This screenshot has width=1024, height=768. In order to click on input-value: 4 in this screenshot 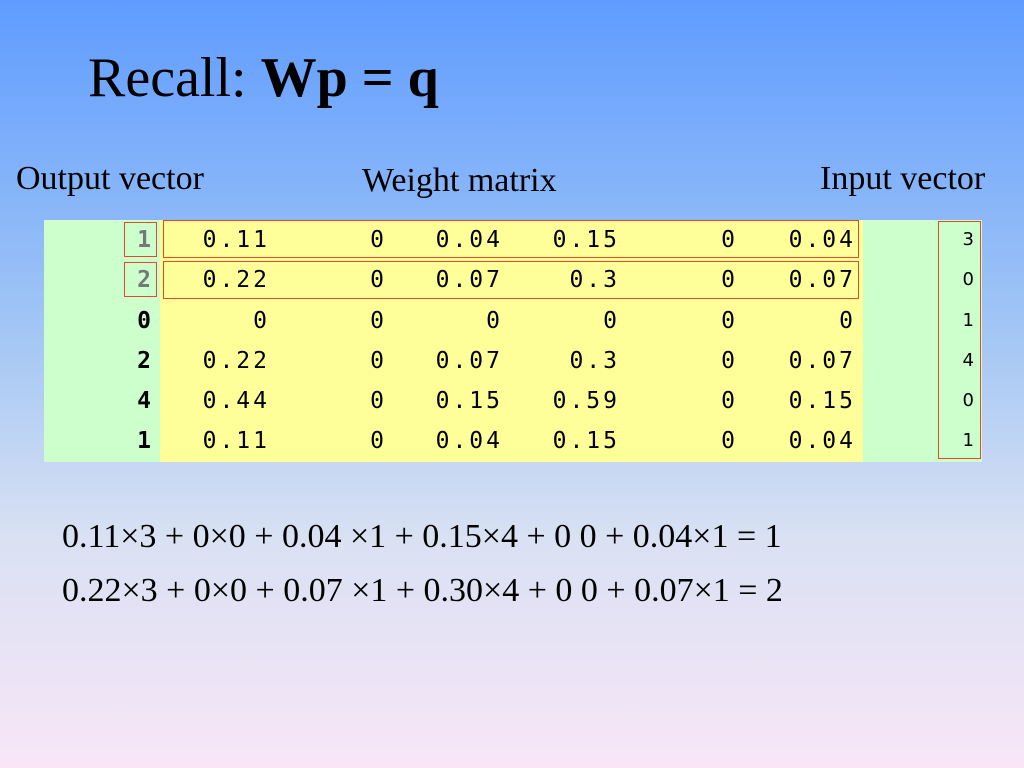, I will do `click(968, 360)`.